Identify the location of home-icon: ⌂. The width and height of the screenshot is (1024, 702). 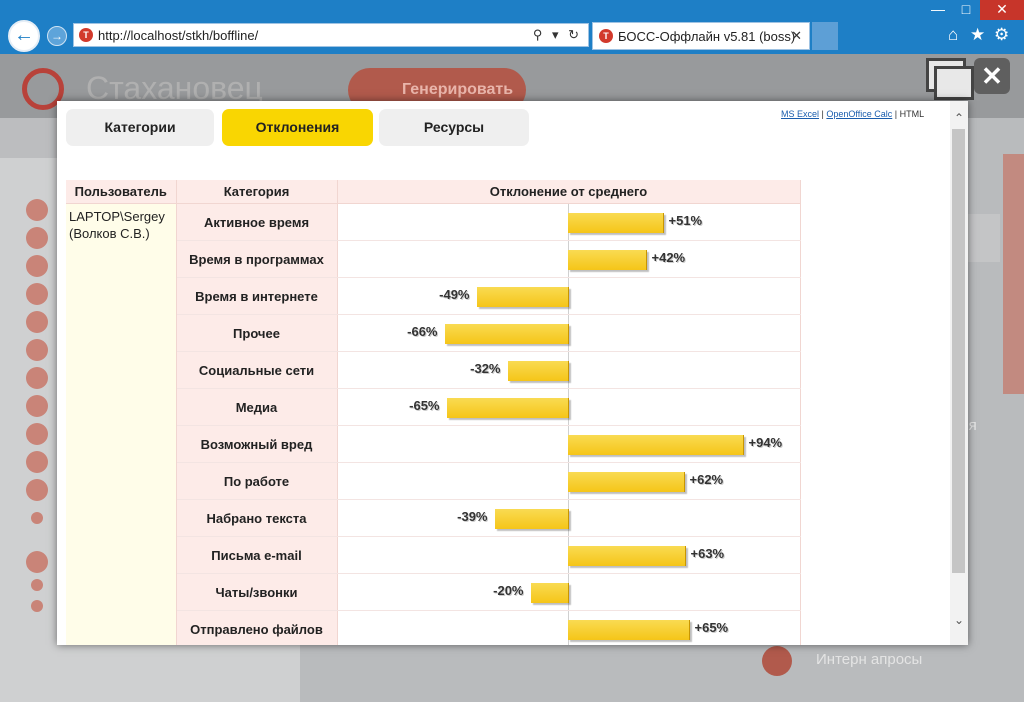
(953, 34).